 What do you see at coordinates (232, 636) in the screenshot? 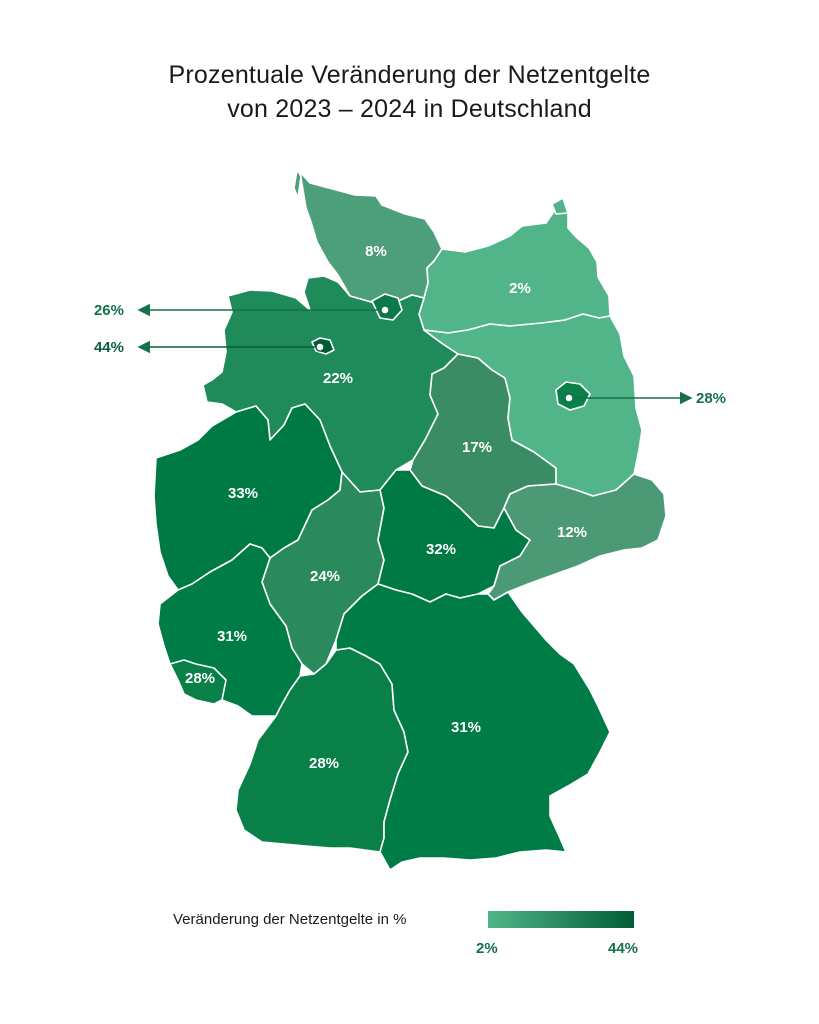
I see `value-label-rheinland-pfalz: 31%` at bounding box center [232, 636].